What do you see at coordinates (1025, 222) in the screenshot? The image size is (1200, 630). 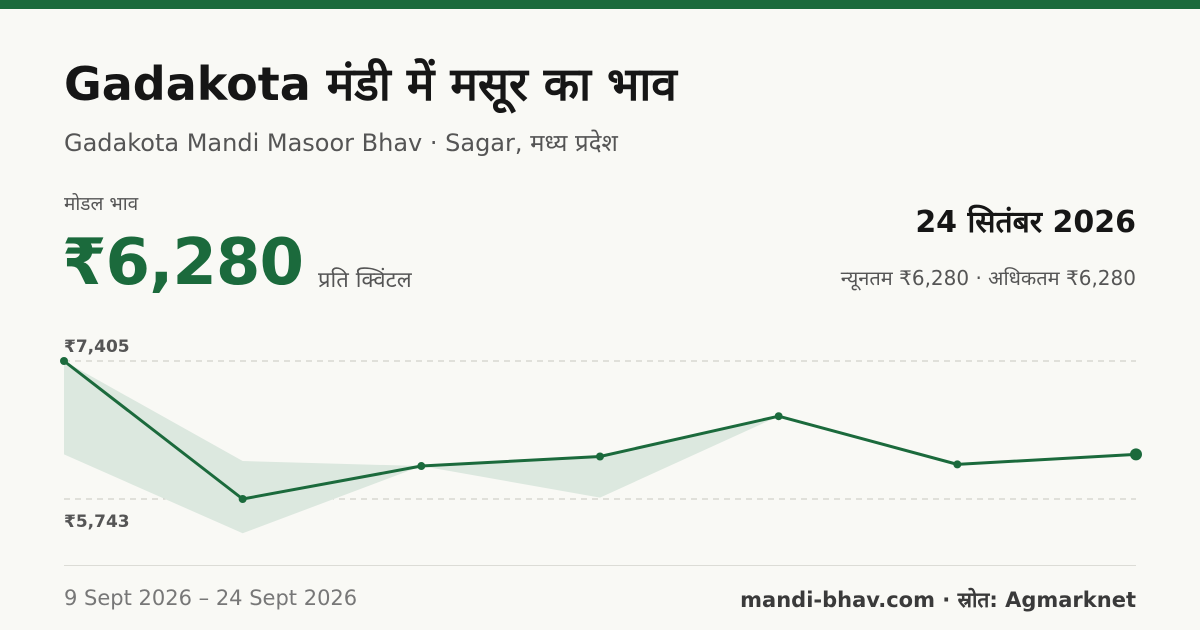 I see `price-date: 24 सितंबर 2026` at bounding box center [1025, 222].